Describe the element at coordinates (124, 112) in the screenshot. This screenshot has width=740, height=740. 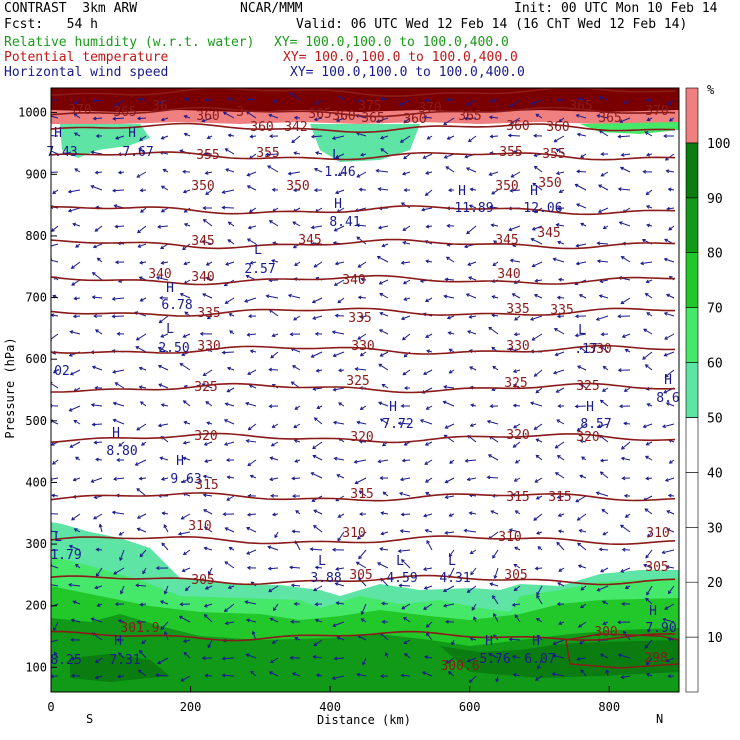
I see `theta-label: 365` at that location.